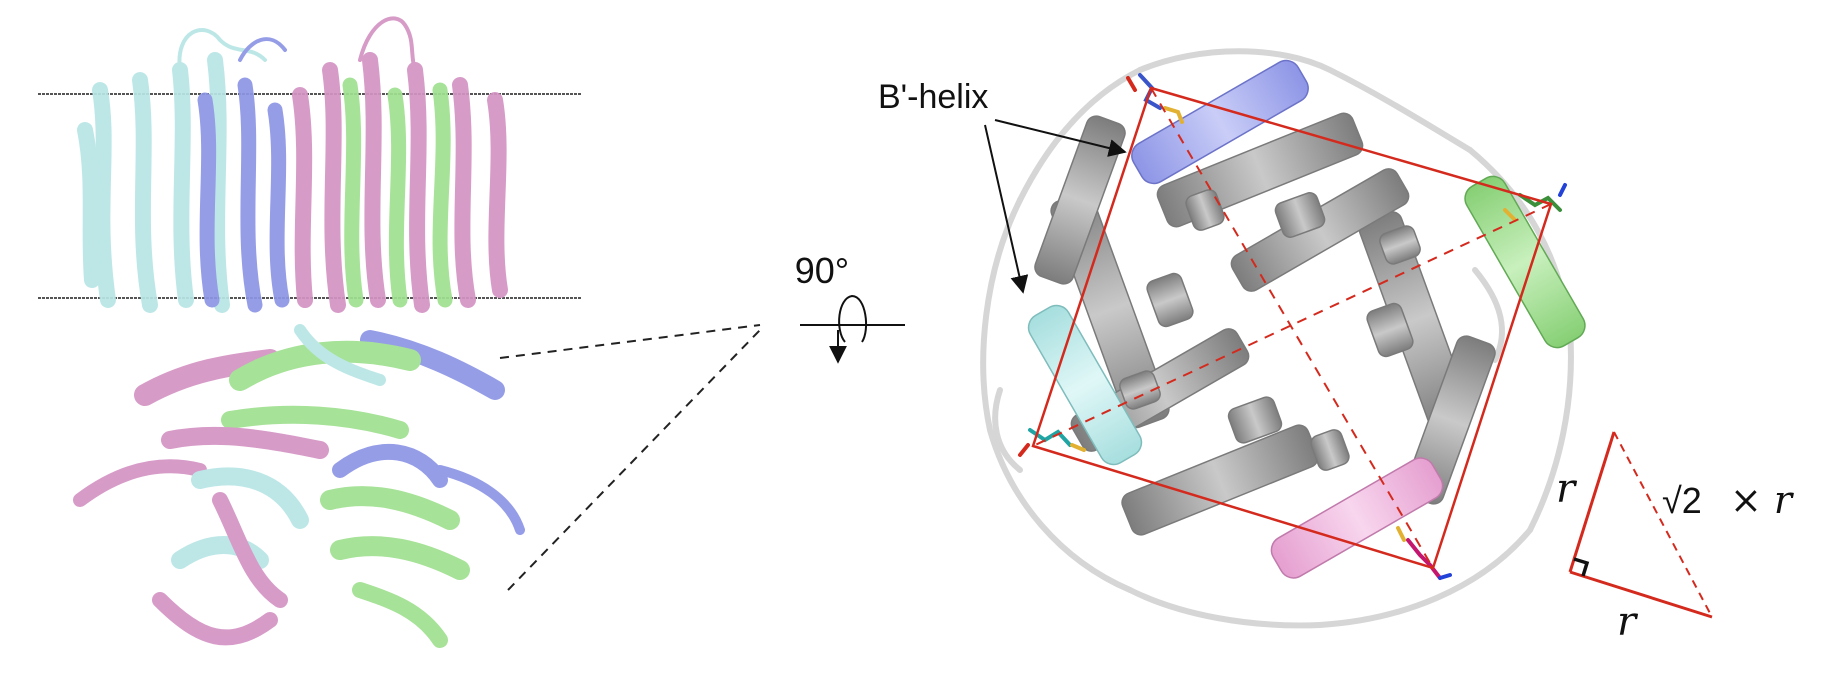 This screenshot has width=1824, height=690. What do you see at coordinates (933, 97) in the screenshot?
I see `b-prime-helix-label: B'-helix` at bounding box center [933, 97].